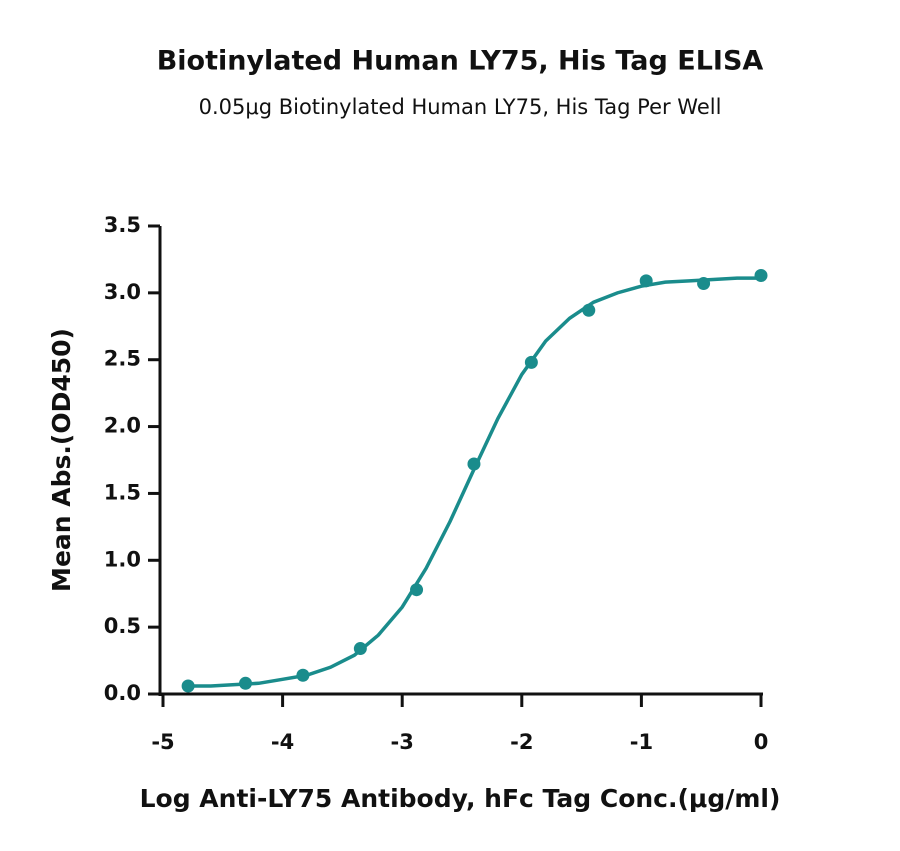 This screenshot has width=900, height=851. Describe the element at coordinates (122, 693) in the screenshot. I see `y-tick-label: 0.0` at that location.